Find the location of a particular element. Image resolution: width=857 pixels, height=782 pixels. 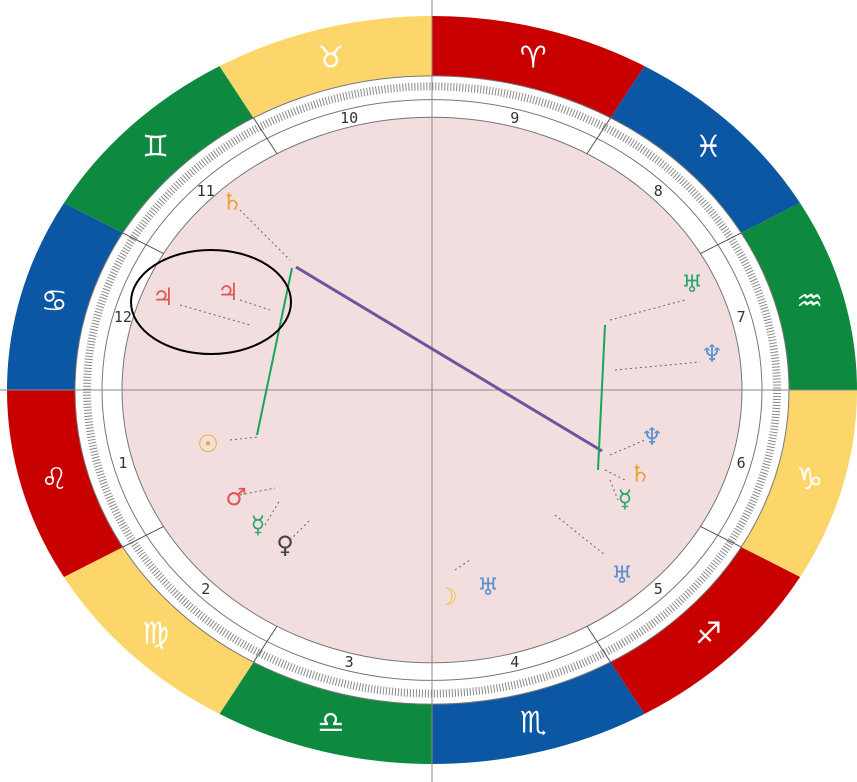

house-number-8: 8 is located at coordinates (658, 191).